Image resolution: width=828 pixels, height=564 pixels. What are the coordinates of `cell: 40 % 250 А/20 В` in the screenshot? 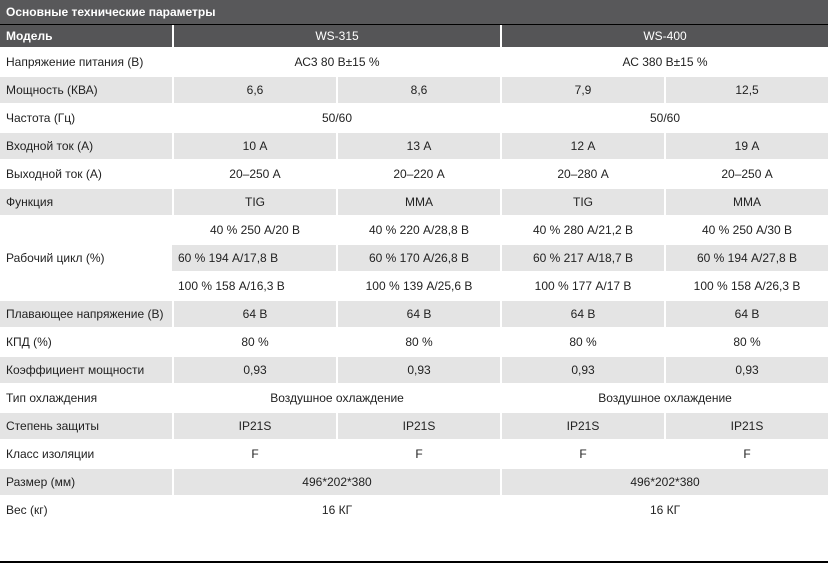 It's located at (254, 231).